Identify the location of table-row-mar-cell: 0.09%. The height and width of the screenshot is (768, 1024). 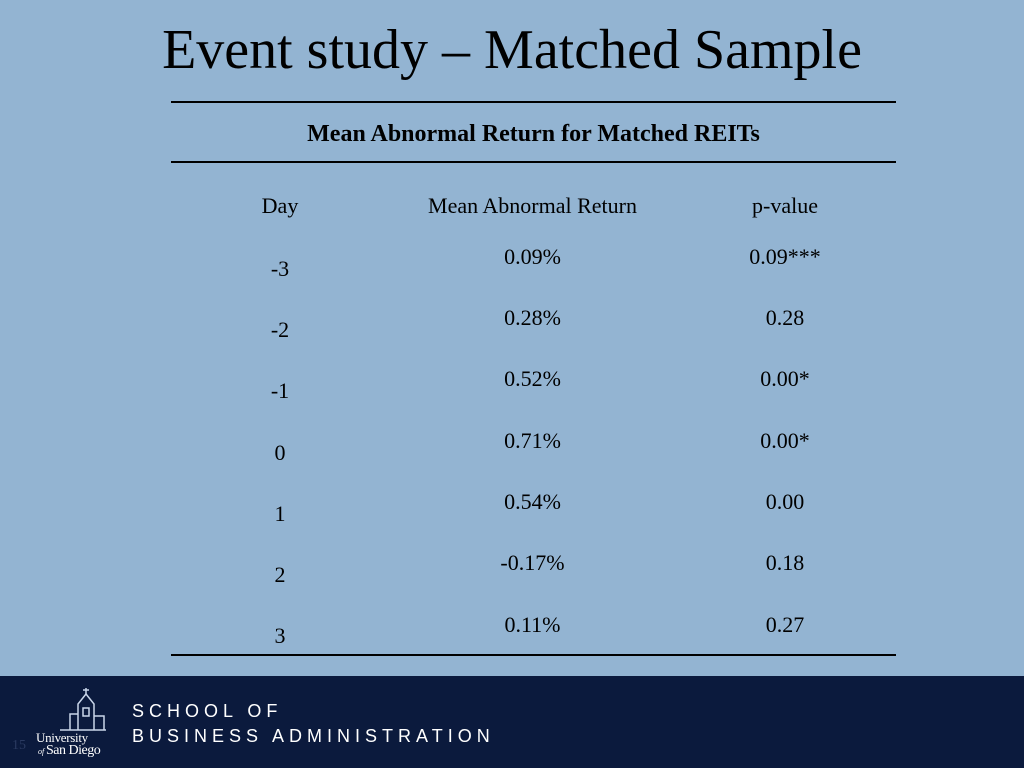
(532, 256).